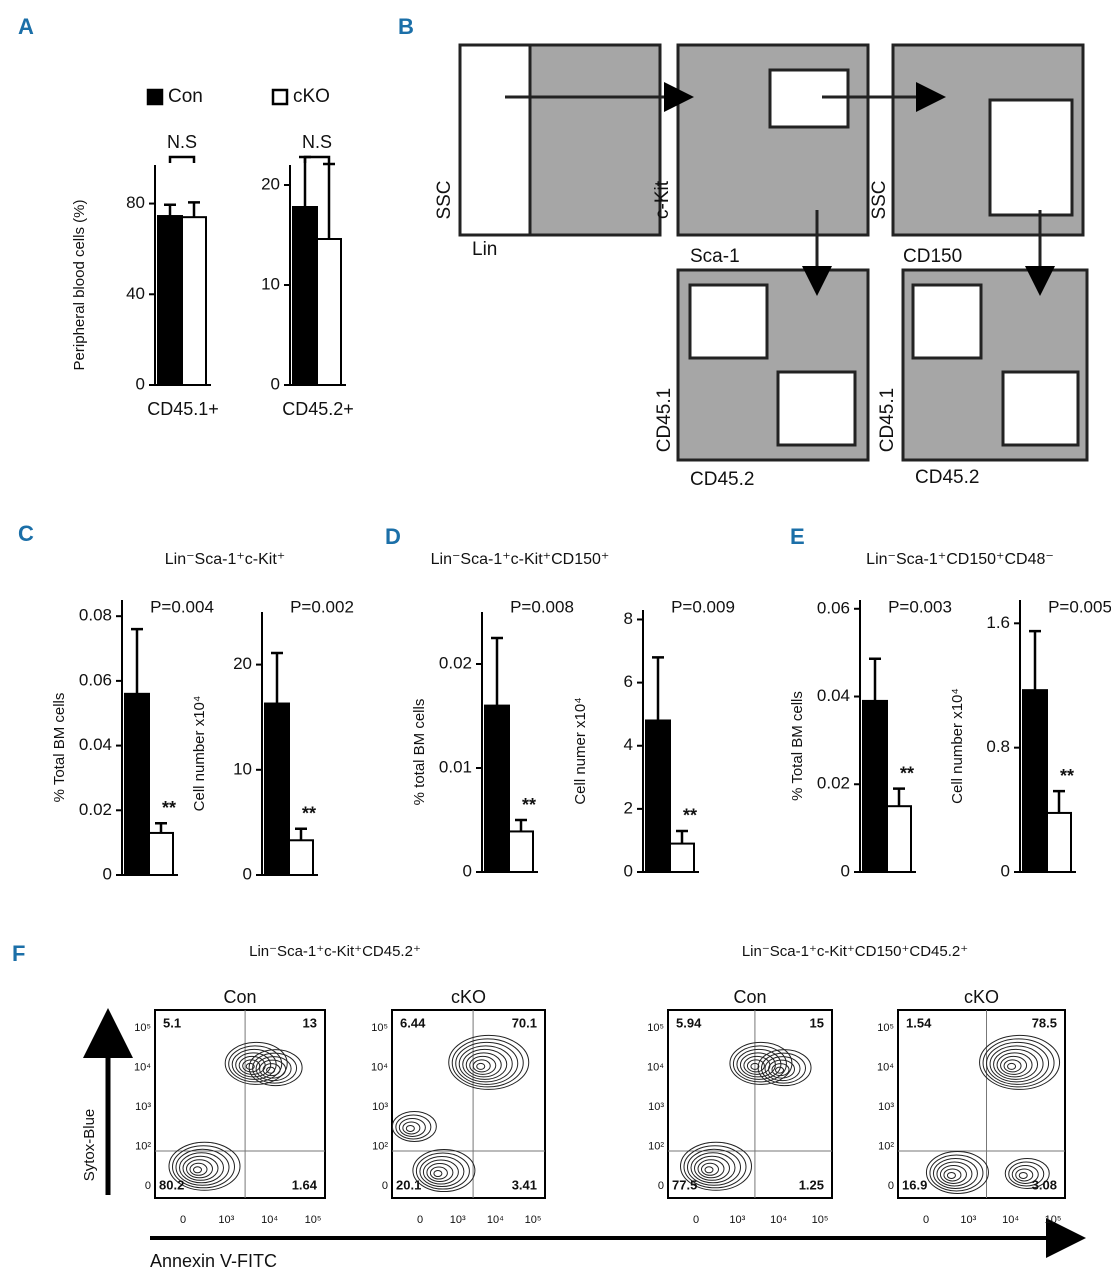  What do you see at coordinates (225, 559) in the screenshot?
I see `panel-title: Lin⁻Sca-1⁺c-Kit⁺` at bounding box center [225, 559].